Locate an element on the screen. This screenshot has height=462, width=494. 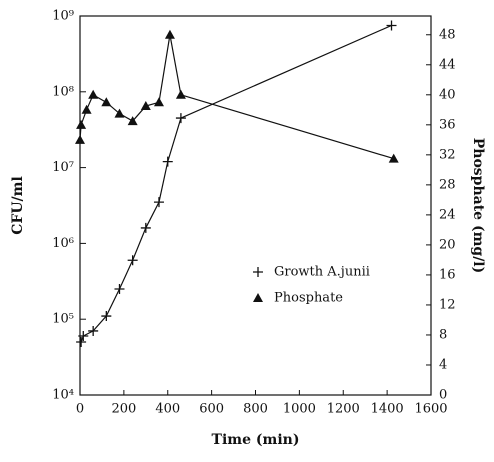
x-tick-label: 1000 is located at coordinates (299, 409).